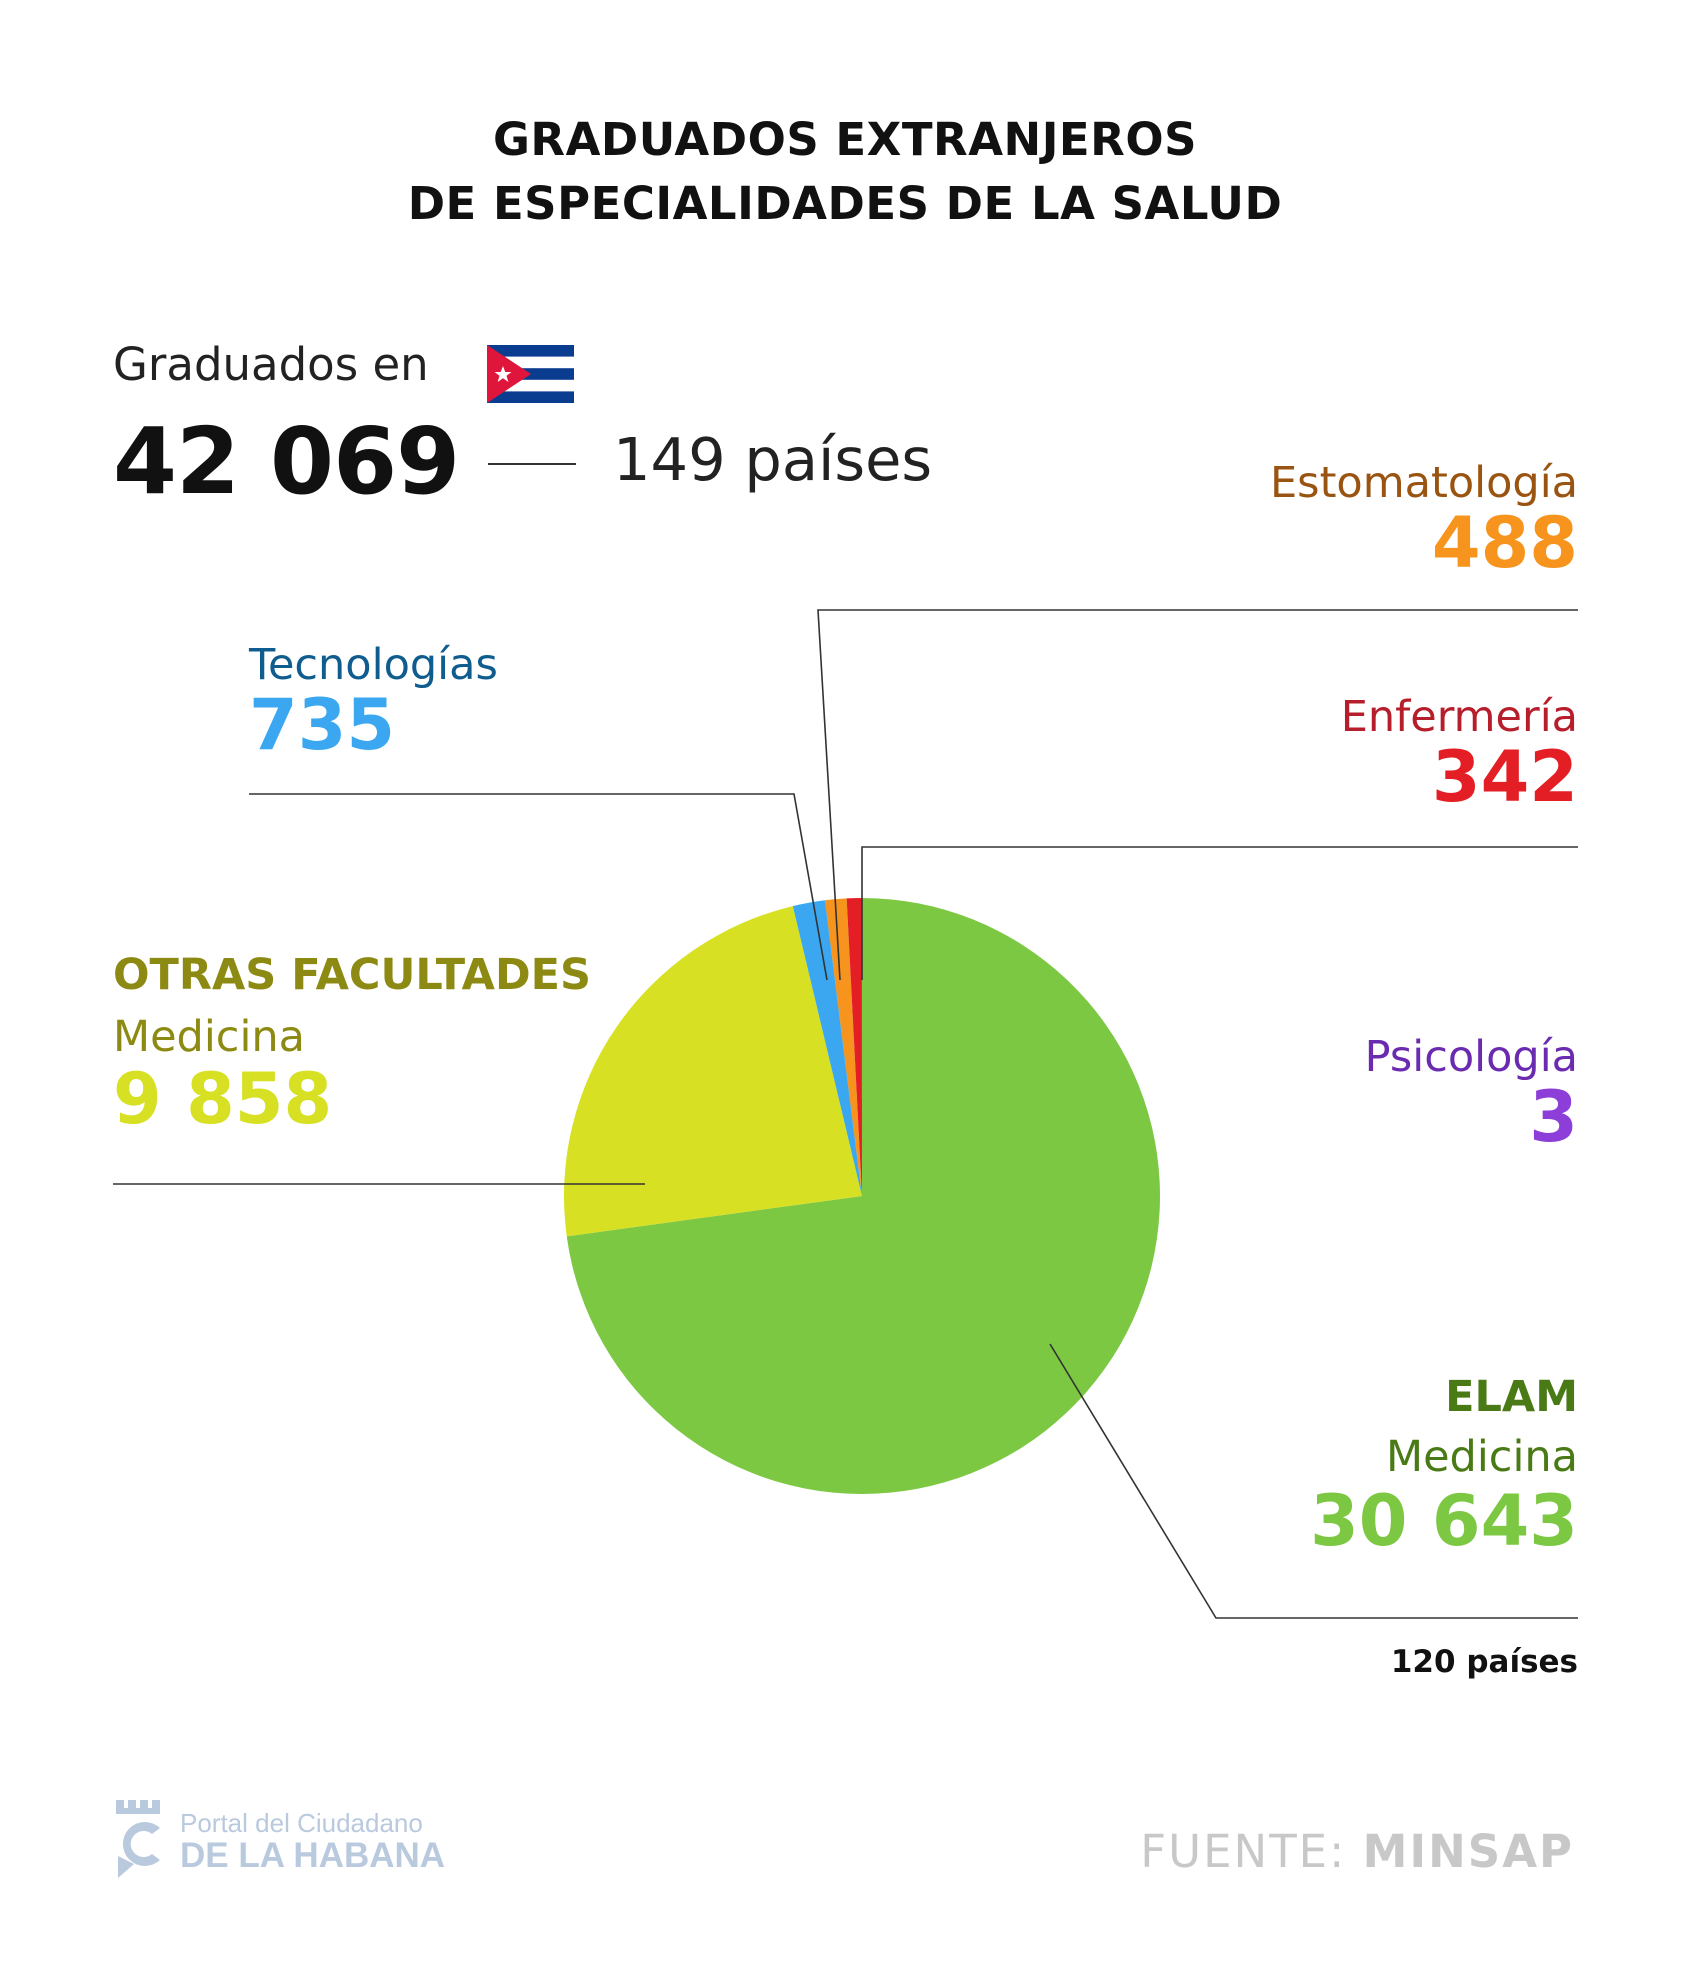 The height and width of the screenshot is (1984, 1690). Describe the element at coordinates (530, 374) in the screenshot. I see `cuba-flag-icon` at that location.